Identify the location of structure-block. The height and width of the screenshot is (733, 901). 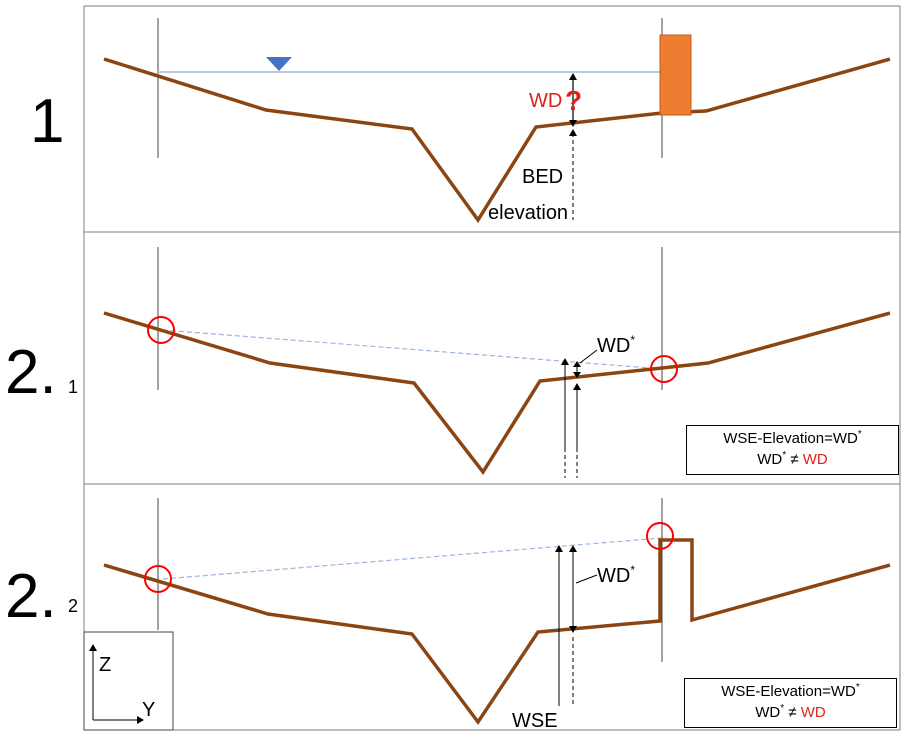
(675, 75).